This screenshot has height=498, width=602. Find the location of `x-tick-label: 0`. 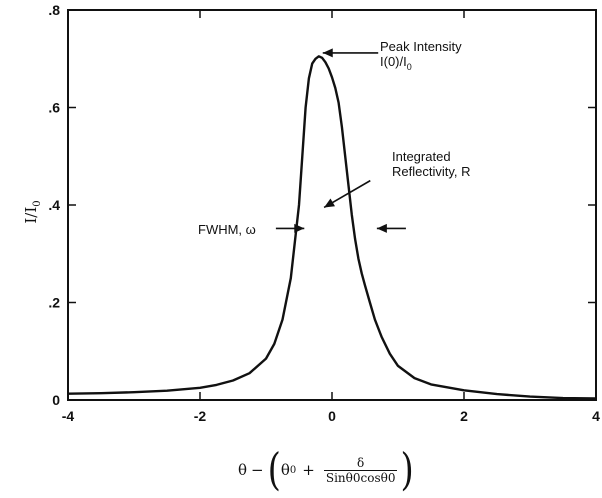

x-tick-label: 0 is located at coordinates (332, 416).